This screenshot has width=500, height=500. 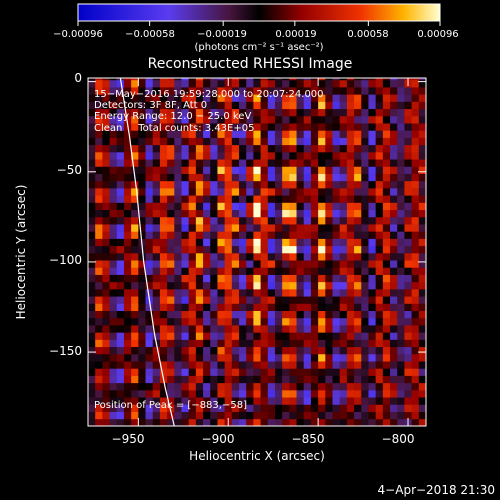 What do you see at coordinates (65, 260) in the screenshot?
I see `y-tick-label-2: −100` at bounding box center [65, 260].